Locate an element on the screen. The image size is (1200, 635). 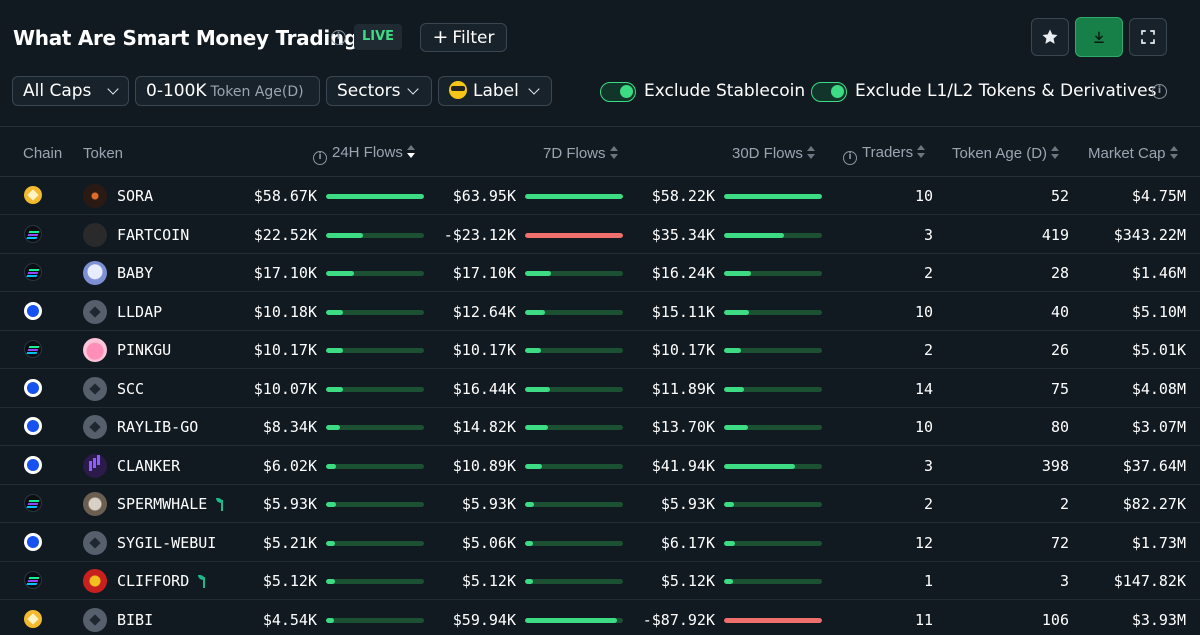
token-name-text: BIBI is located at coordinates (135, 619).